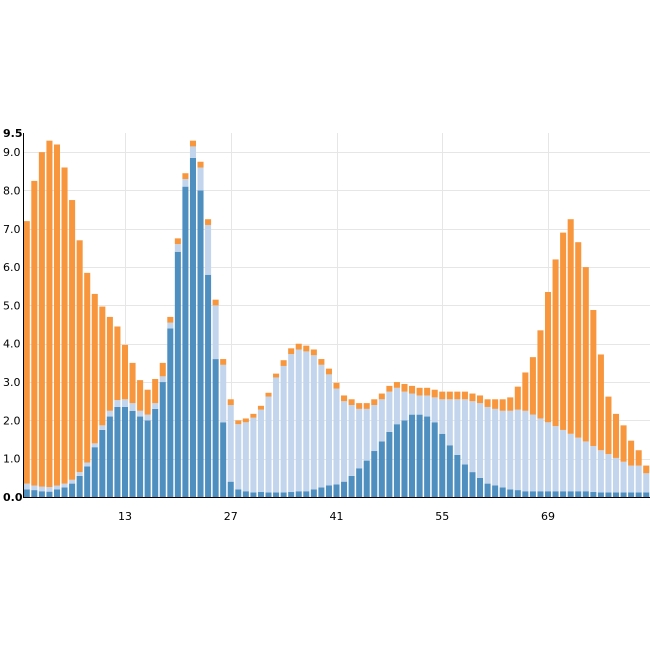 The image size is (650, 650). I want to click on y-tick-label: 9.5, so click(13, 133).